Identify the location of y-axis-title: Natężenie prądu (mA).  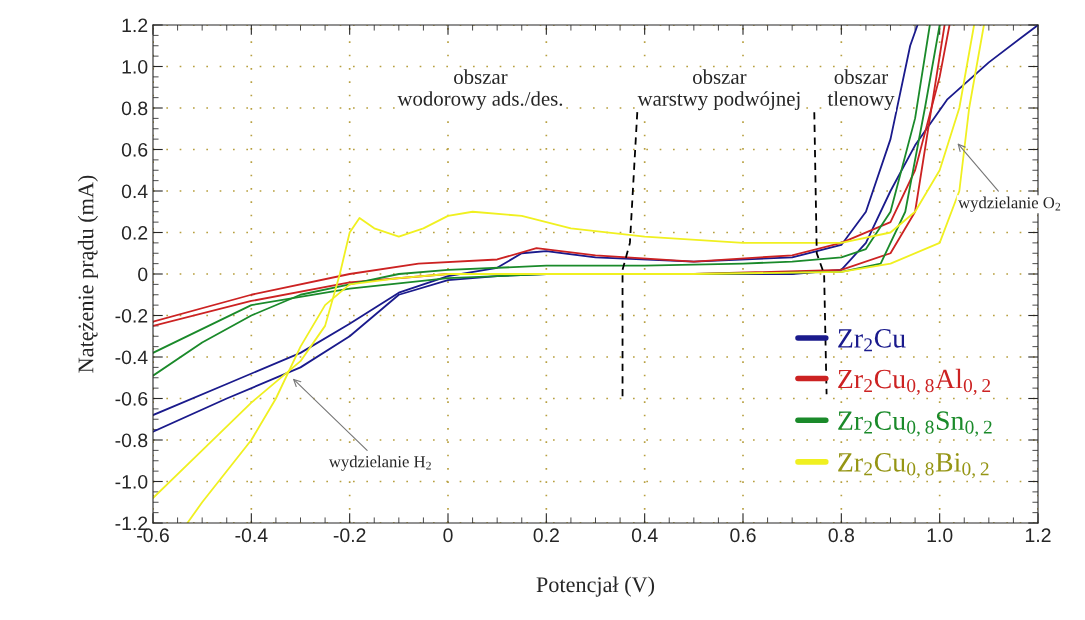
(87, 274).